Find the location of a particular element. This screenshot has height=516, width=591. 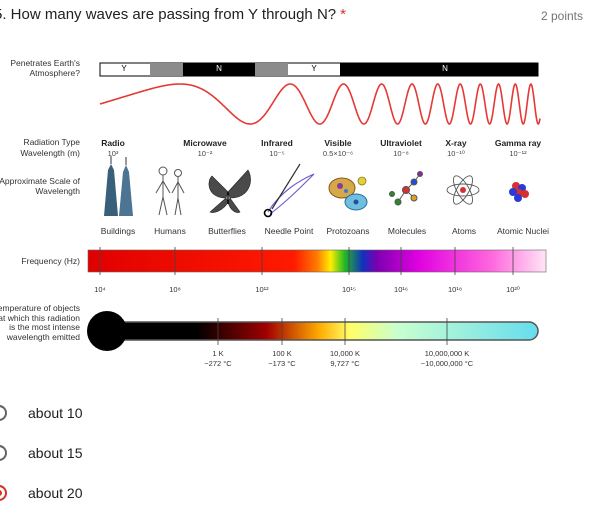

radiation-name: Gamma ray is located at coordinates (518, 143).